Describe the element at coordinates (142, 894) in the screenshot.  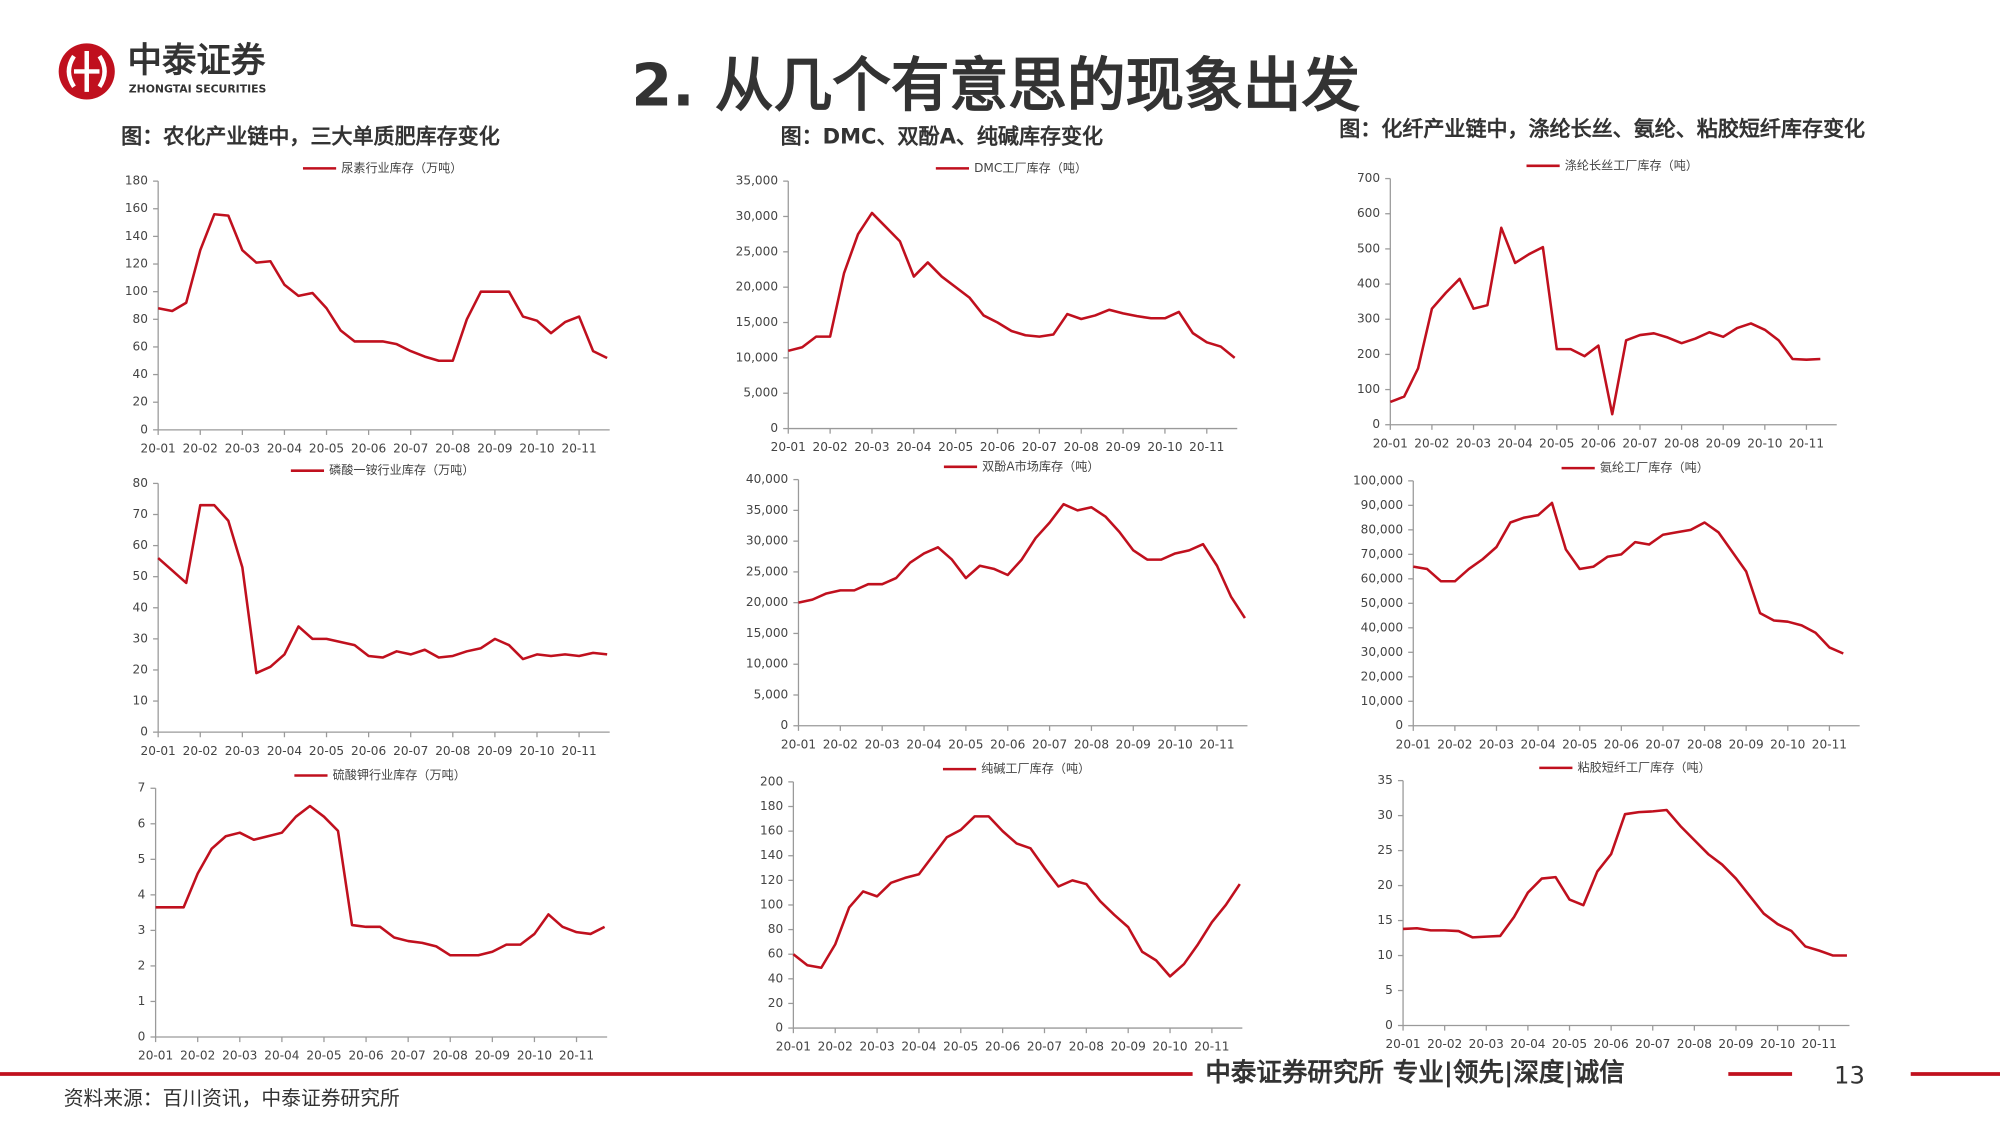
I see `y-tick-label: 4` at that location.